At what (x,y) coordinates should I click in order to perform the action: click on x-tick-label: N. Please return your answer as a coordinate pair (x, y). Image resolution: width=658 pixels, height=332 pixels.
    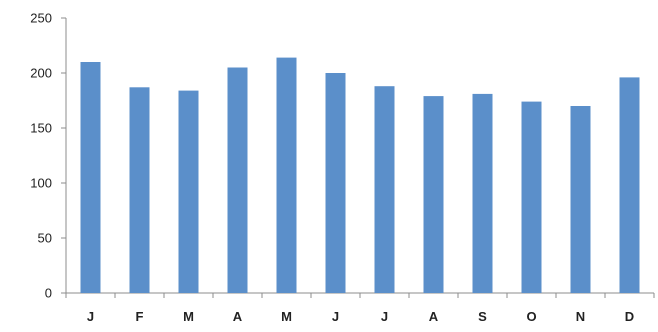
    Looking at the image, I should click on (580, 316).